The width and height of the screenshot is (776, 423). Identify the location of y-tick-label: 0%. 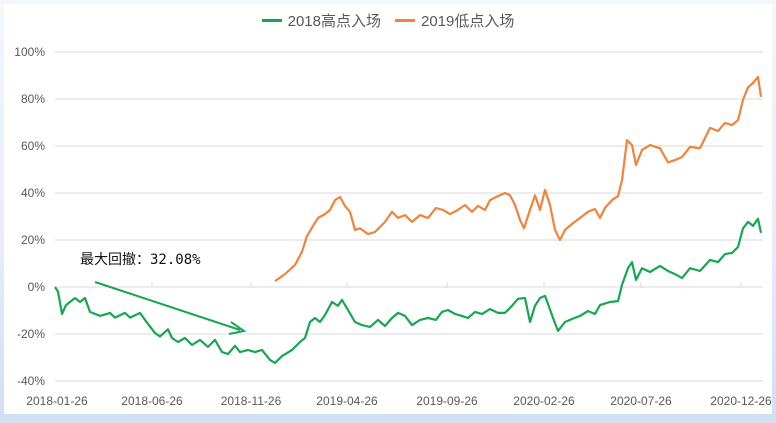
(37, 287).